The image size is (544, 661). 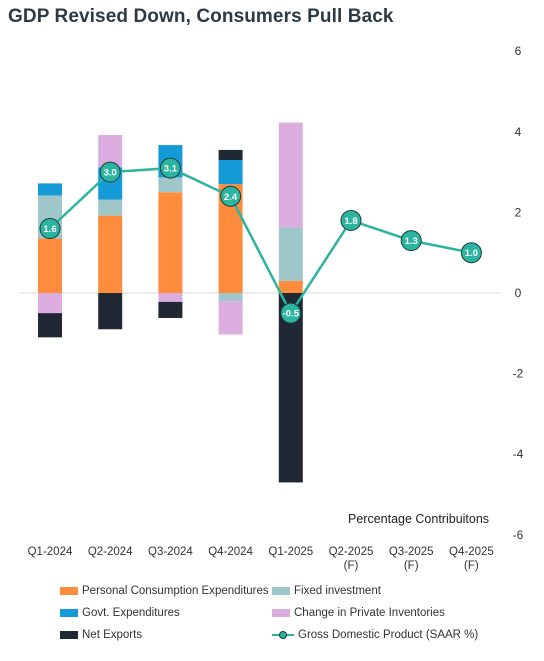 I want to click on gdp-data-label: 1.3, so click(x=411, y=241).